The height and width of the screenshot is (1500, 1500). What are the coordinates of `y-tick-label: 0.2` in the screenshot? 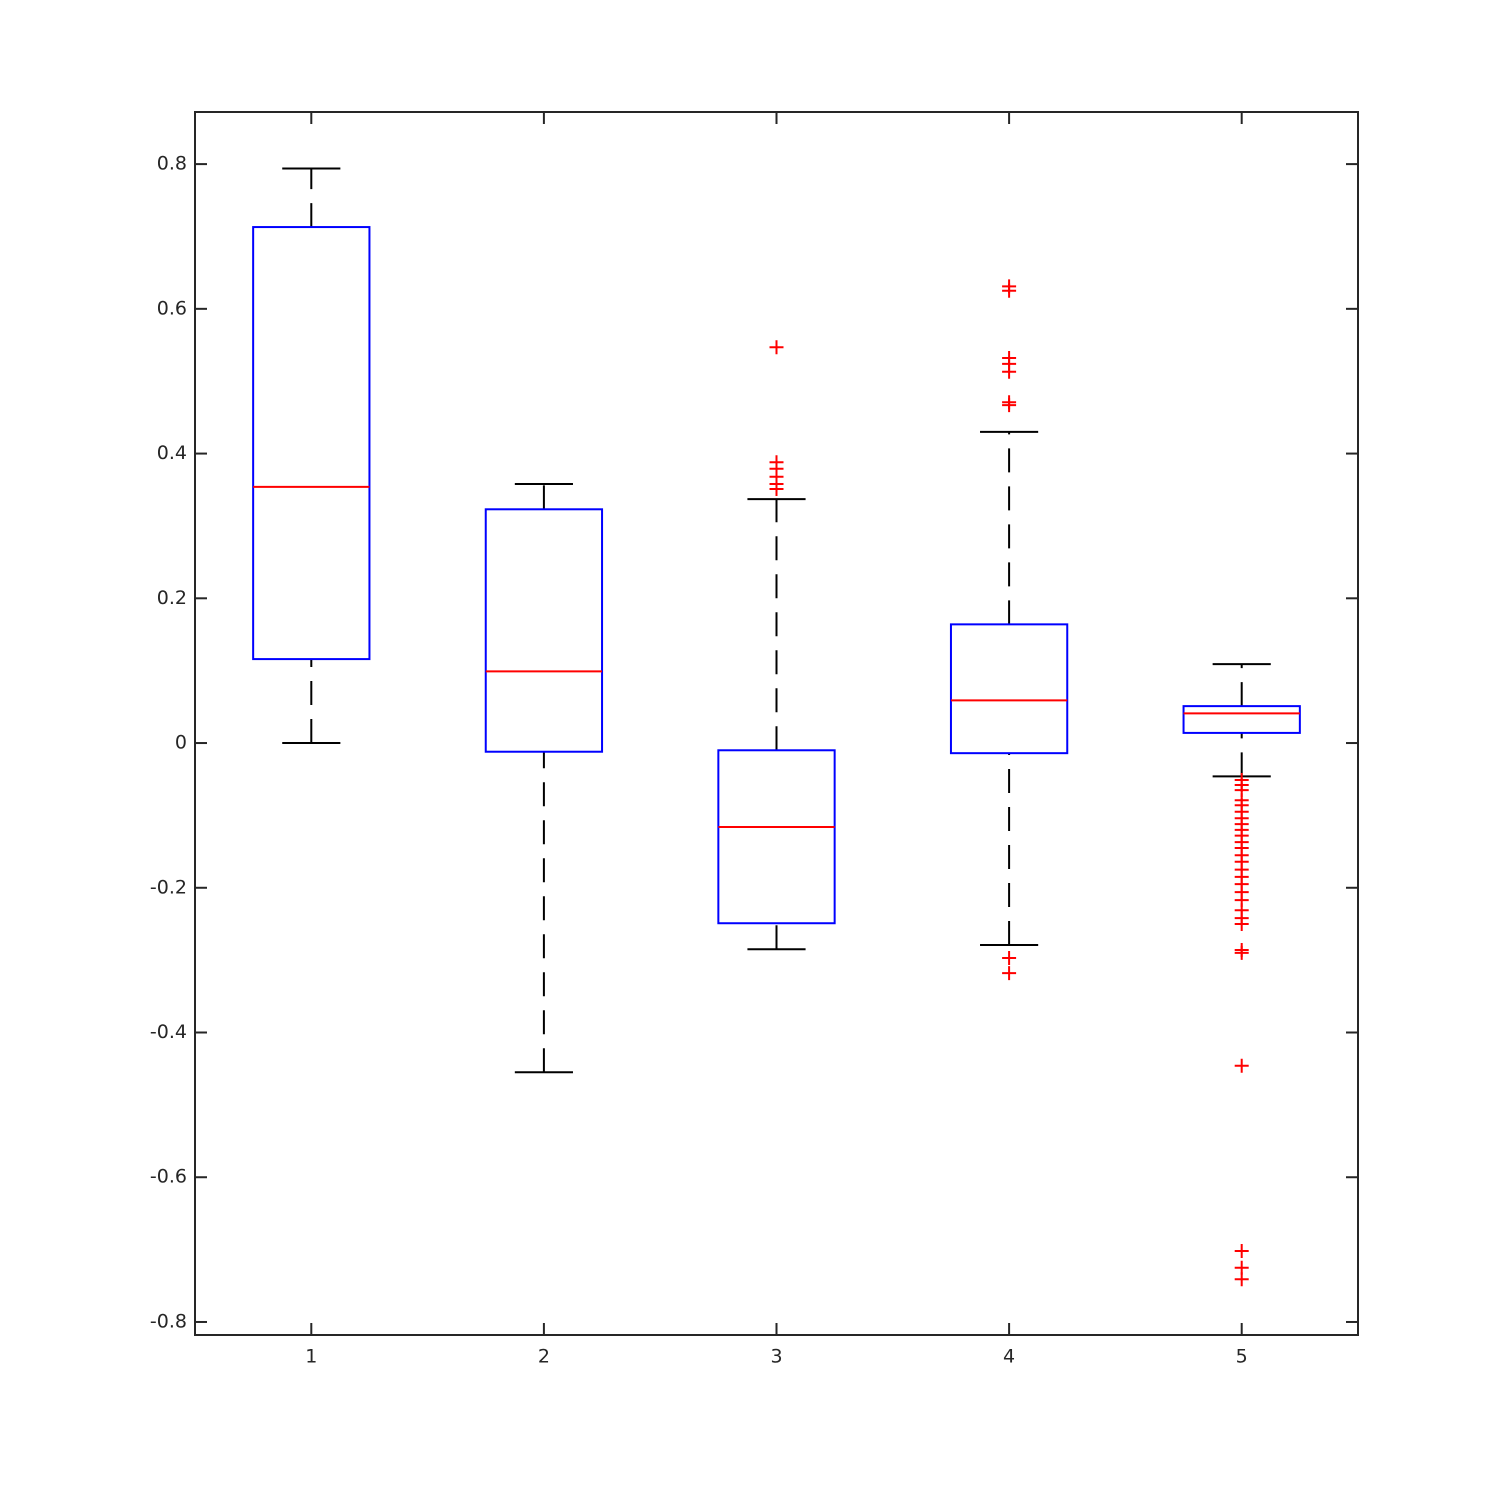 It's located at (172, 598).